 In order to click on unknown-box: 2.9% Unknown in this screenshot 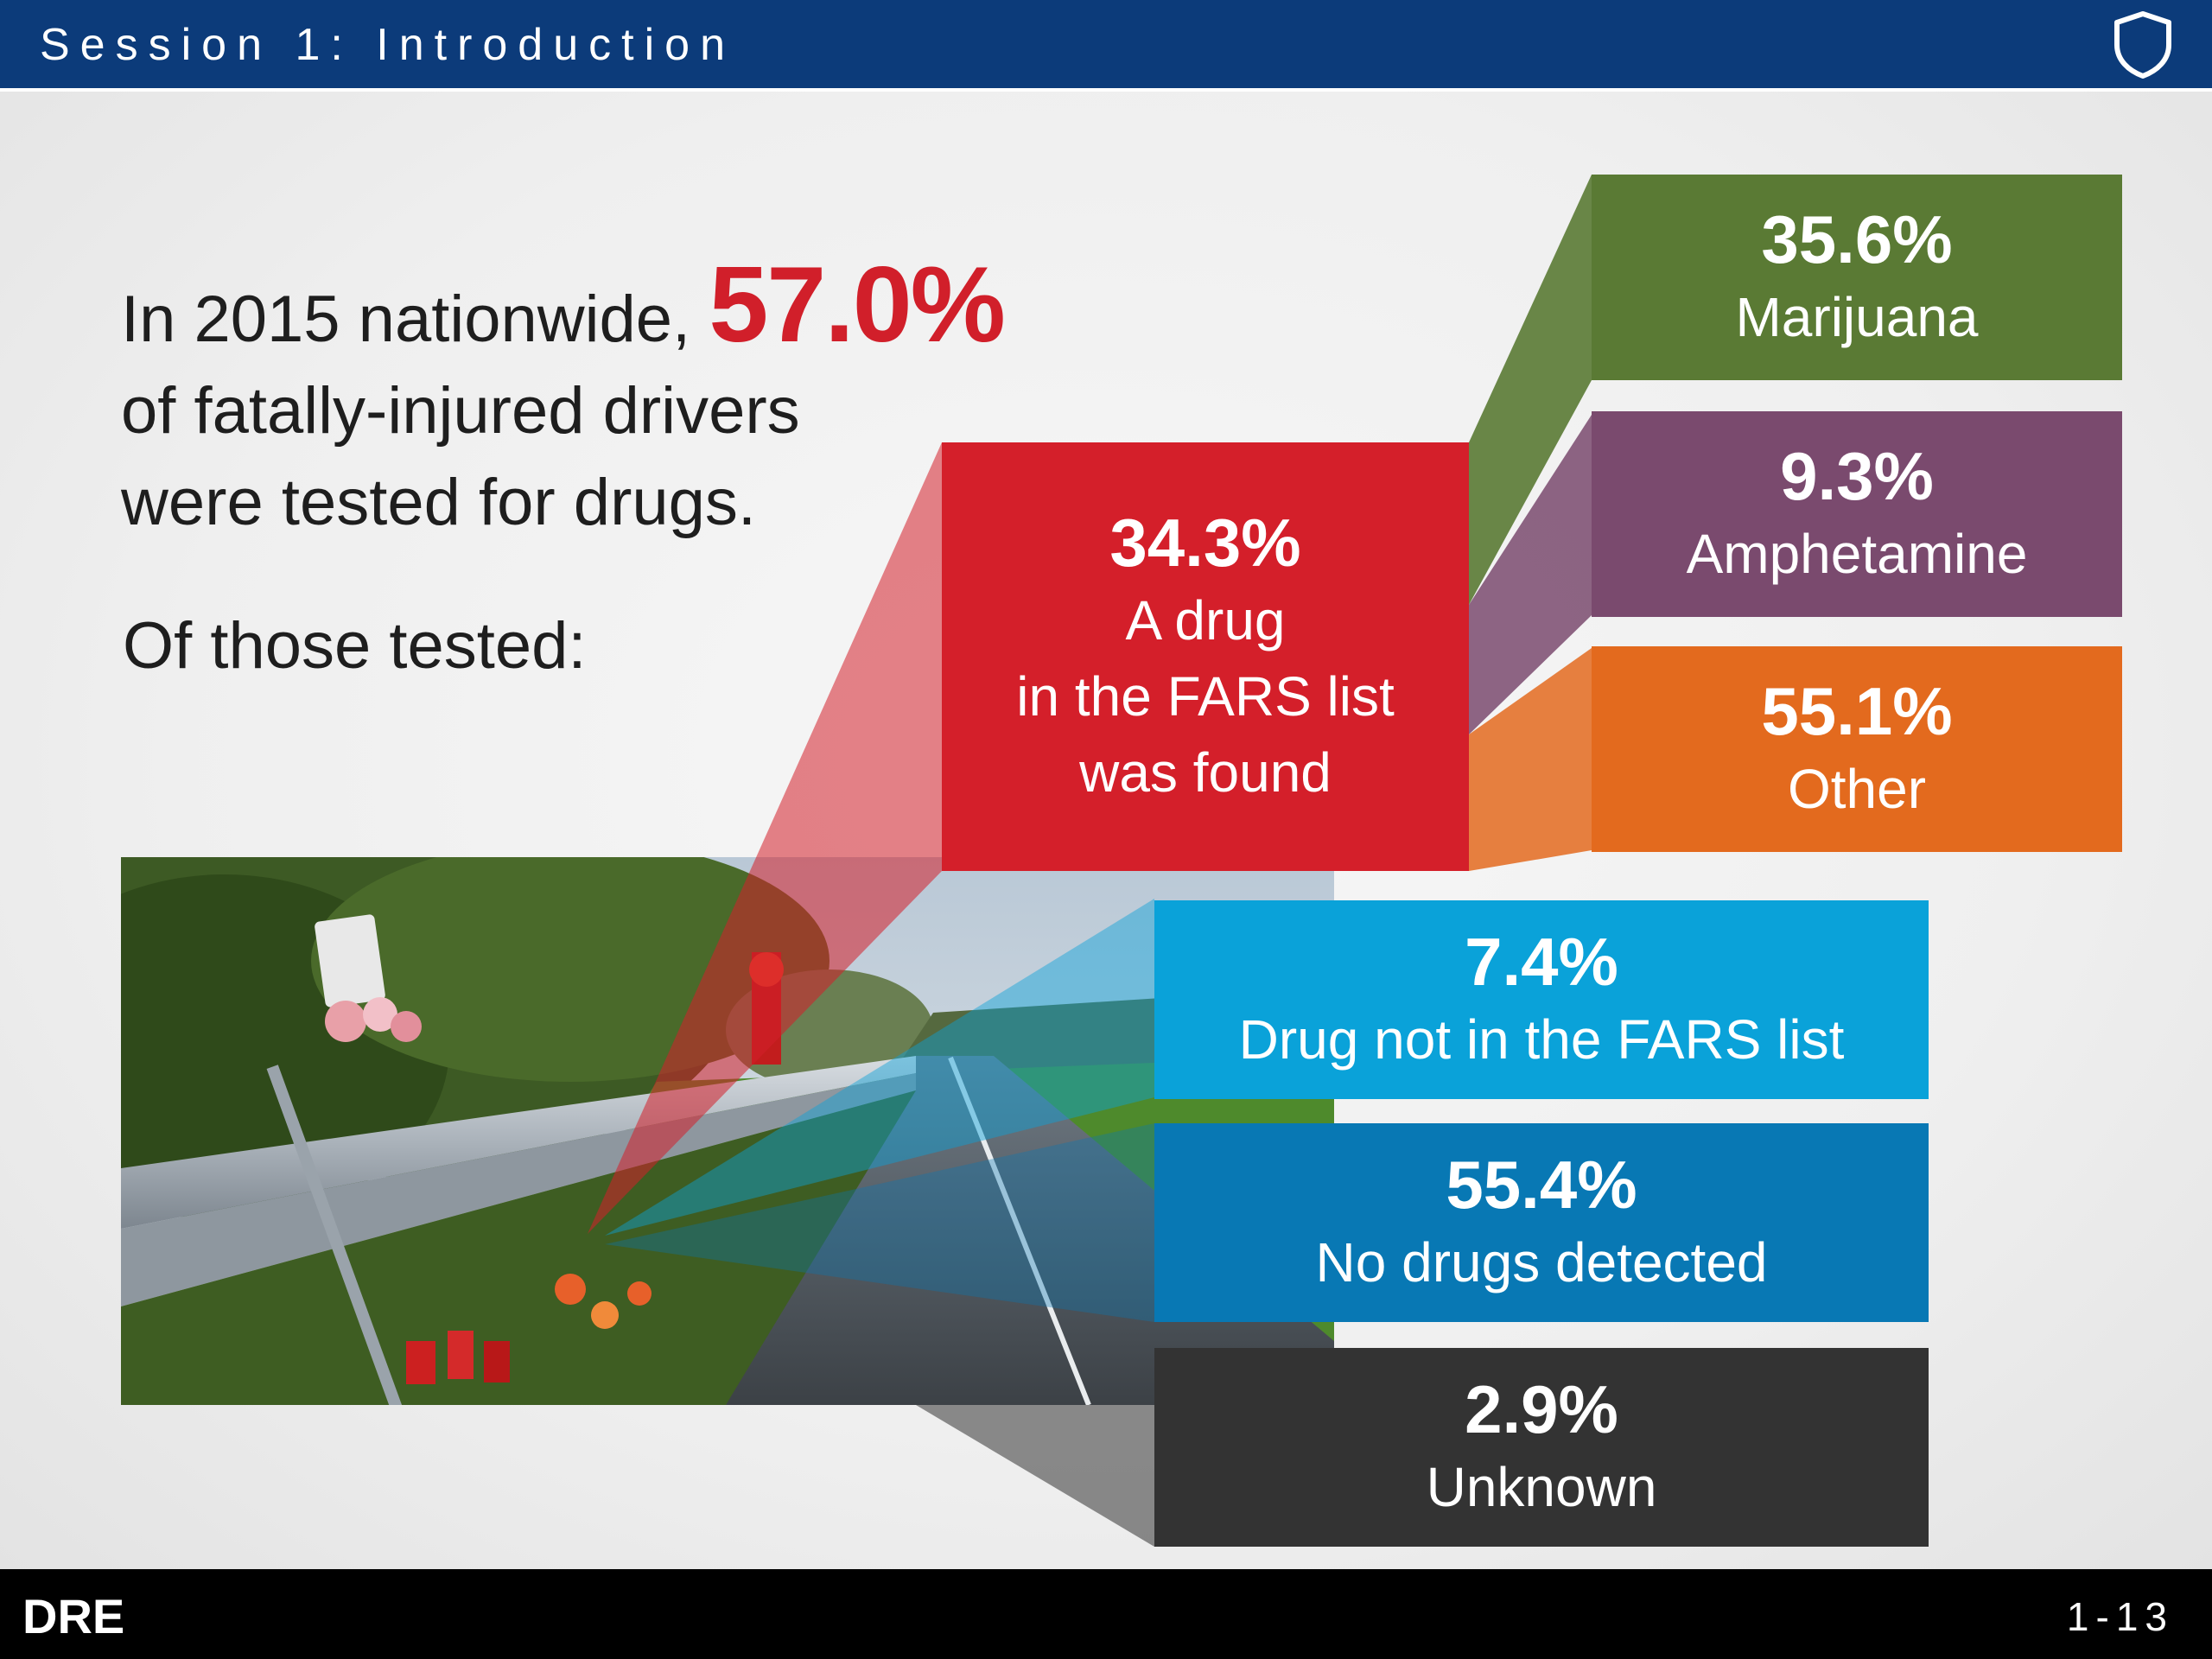, I will do `click(1541, 1447)`.